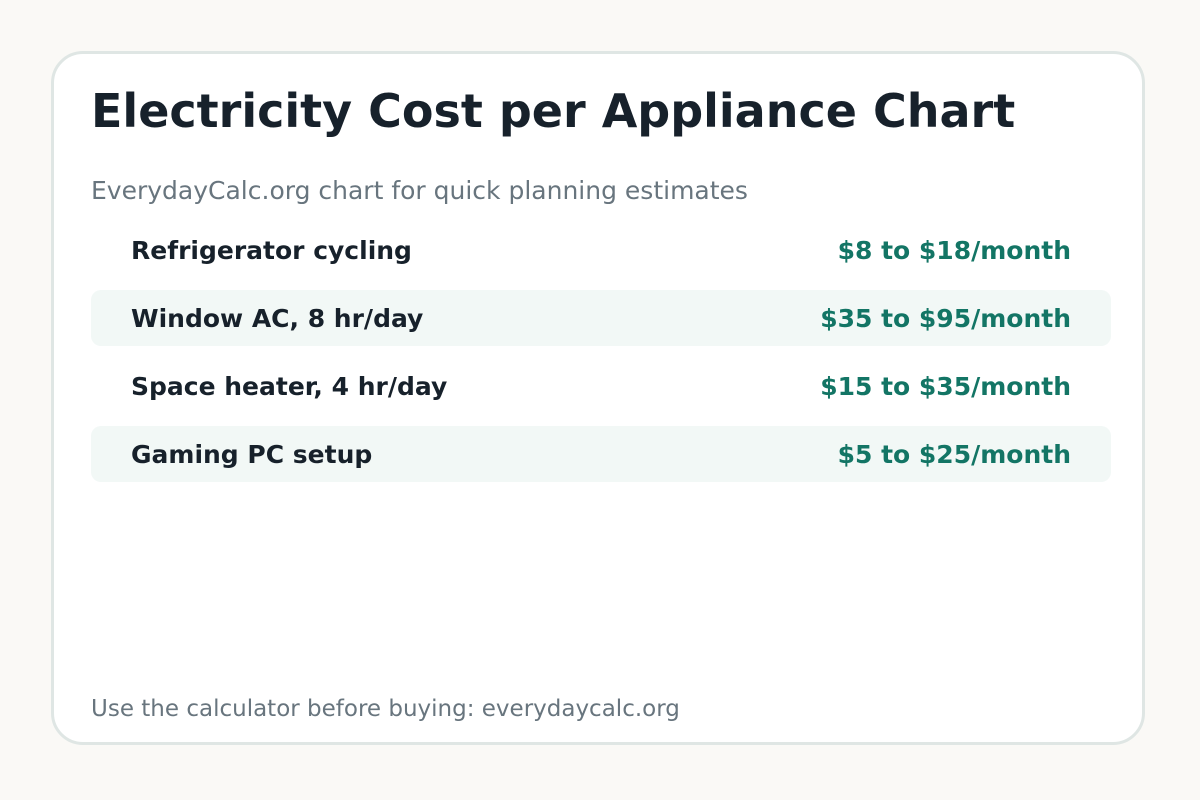 The image size is (1200, 800). What do you see at coordinates (553, 111) in the screenshot?
I see `page-title: Electricity Cost per Appliance Chart` at bounding box center [553, 111].